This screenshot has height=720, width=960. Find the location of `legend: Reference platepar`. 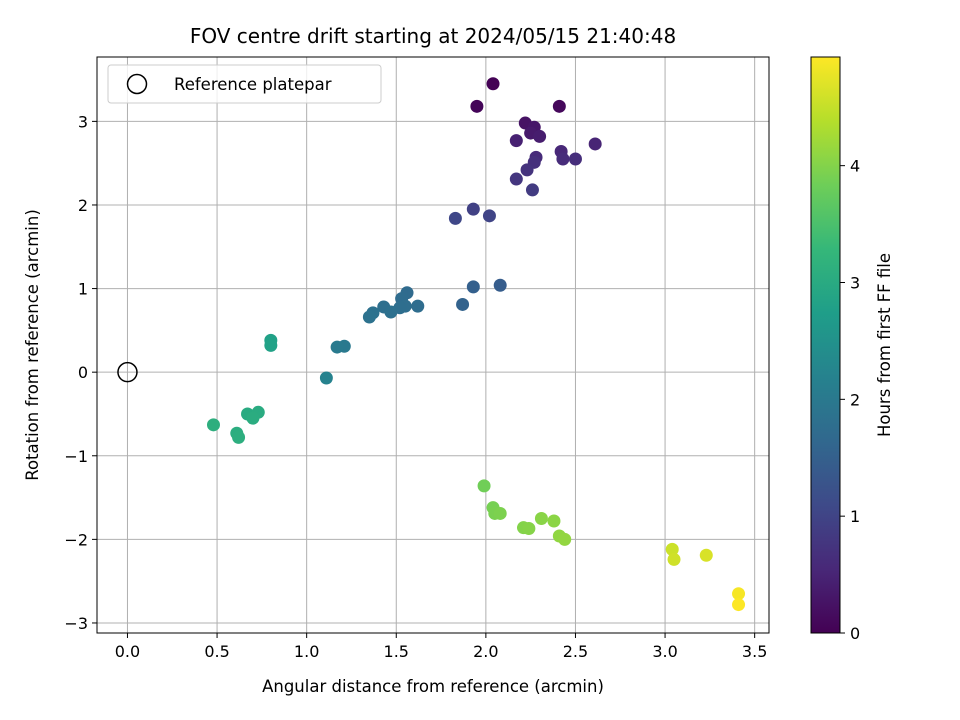

legend: Reference platepar is located at coordinates (244, 84).